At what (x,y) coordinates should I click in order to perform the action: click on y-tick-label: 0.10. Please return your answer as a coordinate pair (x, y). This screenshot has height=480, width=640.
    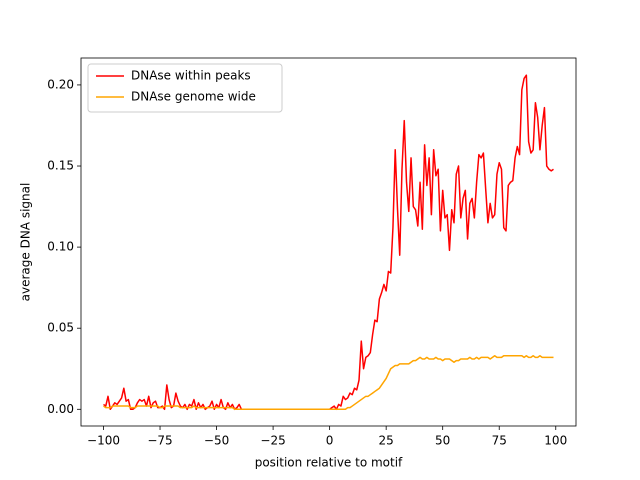
    Looking at the image, I should click on (60, 247).